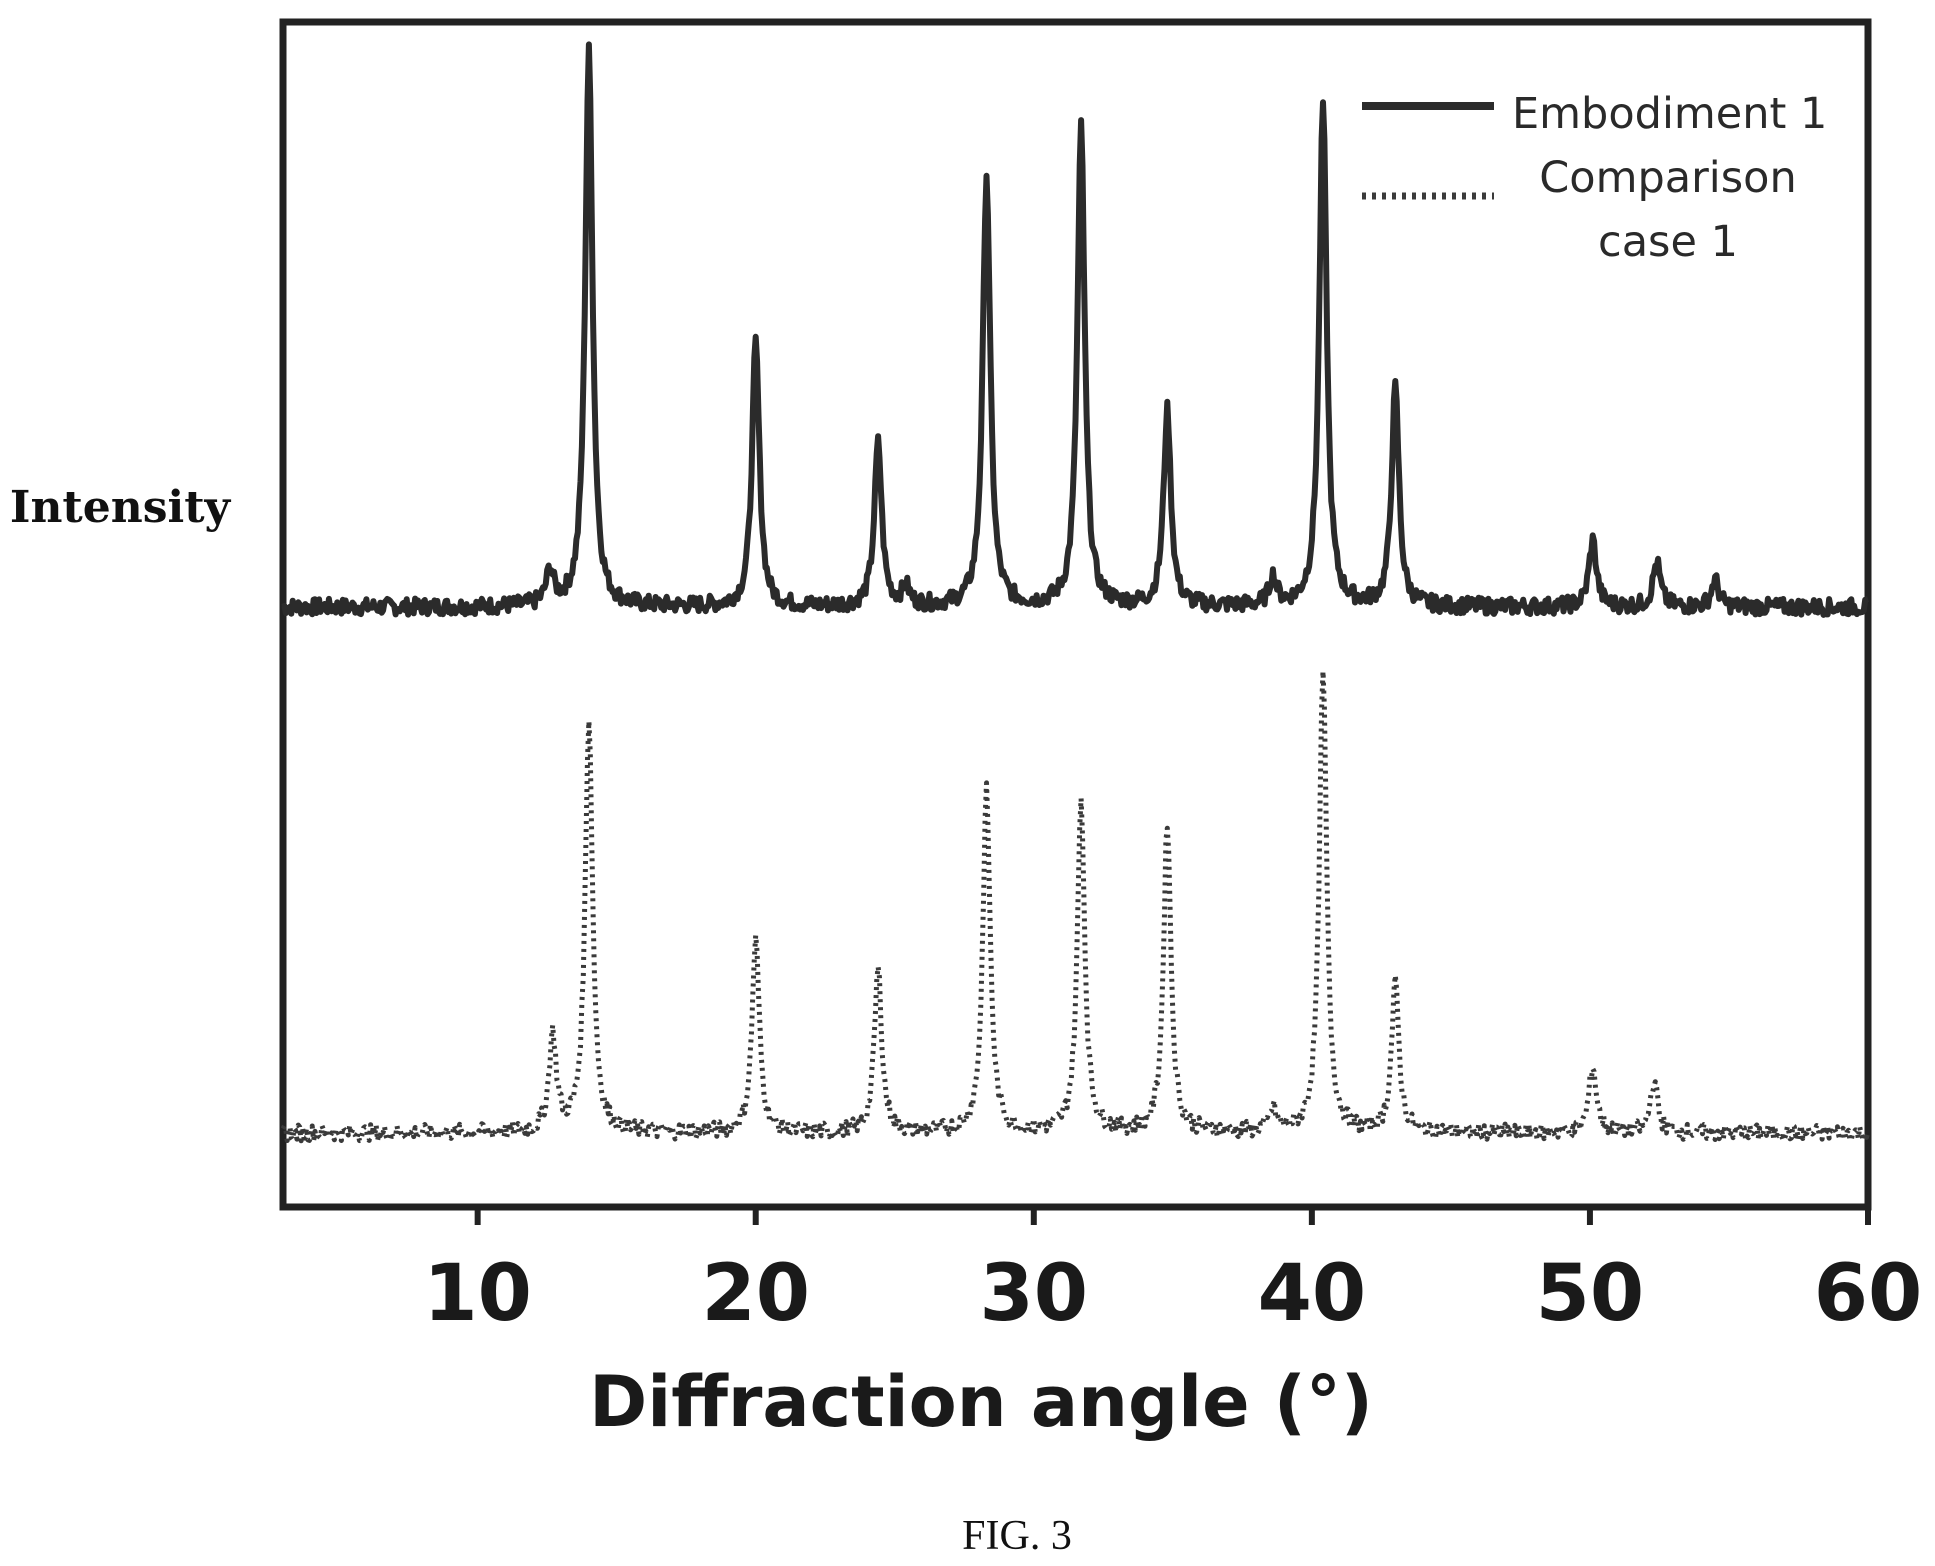 The width and height of the screenshot is (1935, 1566). I want to click on legend-label-comparison-line-1: Comparison, so click(1667, 178).